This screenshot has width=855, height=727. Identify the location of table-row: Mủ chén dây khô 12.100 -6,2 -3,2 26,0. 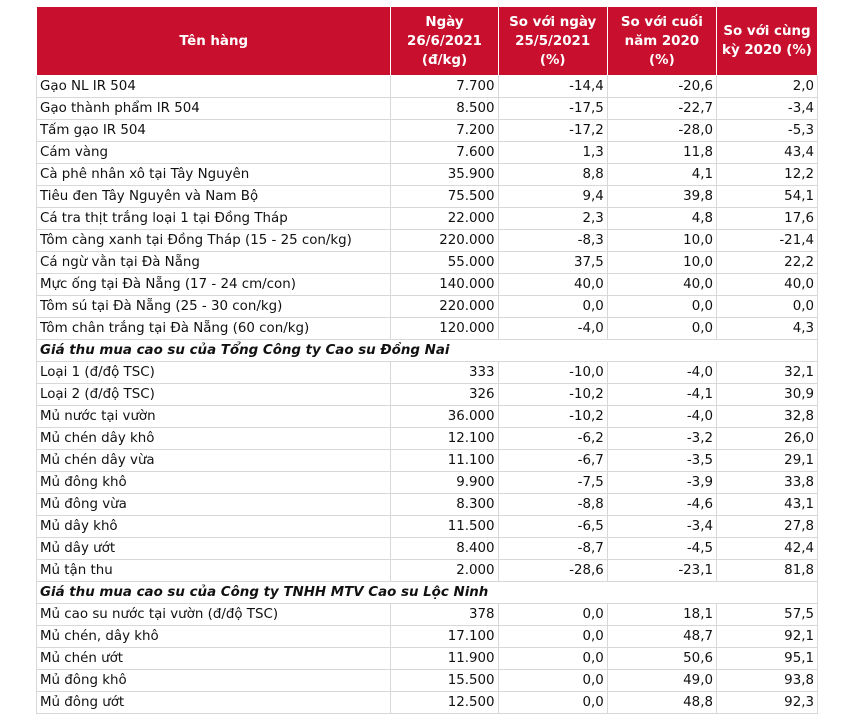
(427, 438).